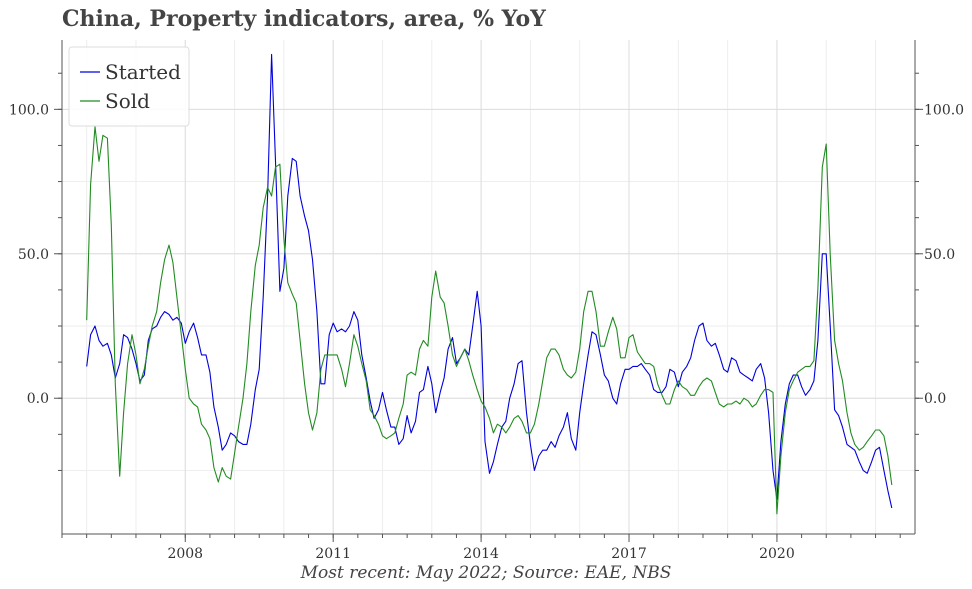 The image size is (972, 589). Describe the element at coordinates (944, 110) in the screenshot. I see `y-tick-label-right: 100.0` at that location.